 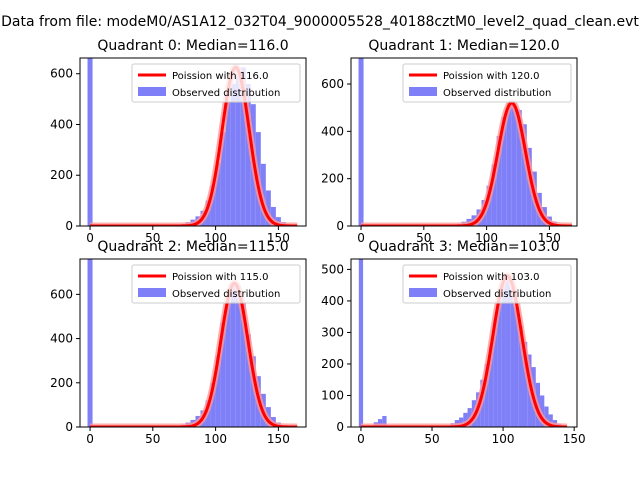 What do you see at coordinates (220, 76) in the screenshot?
I see `legend-line-label: Poission with 116.0` at bounding box center [220, 76].